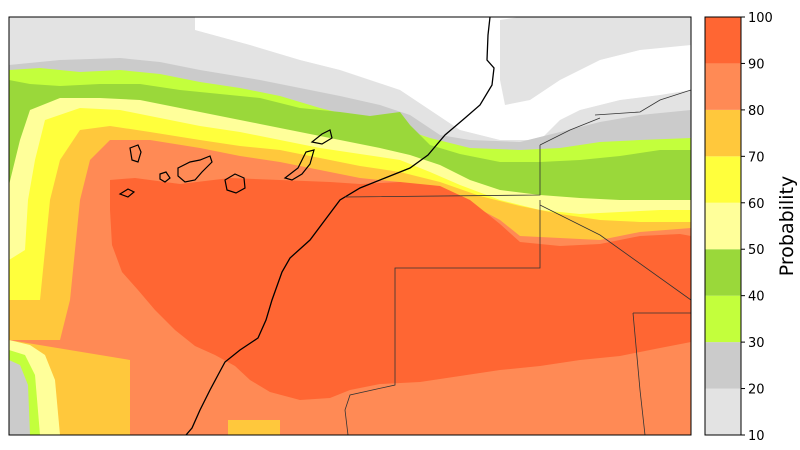  I want to click on colorbar-title: Probability, so click(787, 226).